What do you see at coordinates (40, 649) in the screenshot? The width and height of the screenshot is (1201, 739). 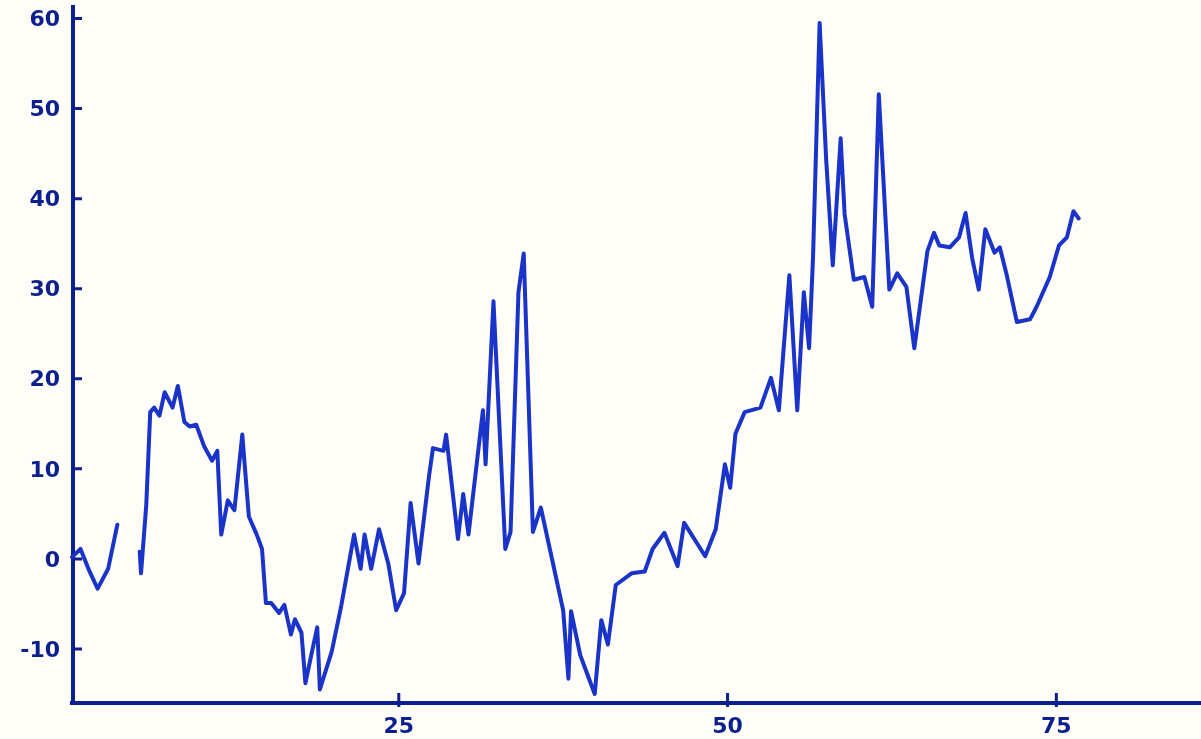 I see `y-tick-label: -10` at bounding box center [40, 649].